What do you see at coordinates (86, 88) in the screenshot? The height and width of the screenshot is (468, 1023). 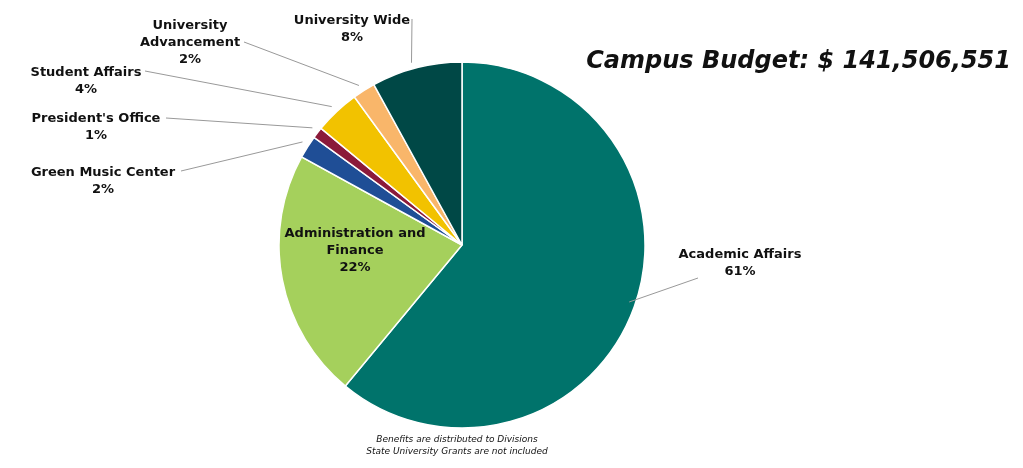 I see `data-label: 4%` at bounding box center [86, 88].